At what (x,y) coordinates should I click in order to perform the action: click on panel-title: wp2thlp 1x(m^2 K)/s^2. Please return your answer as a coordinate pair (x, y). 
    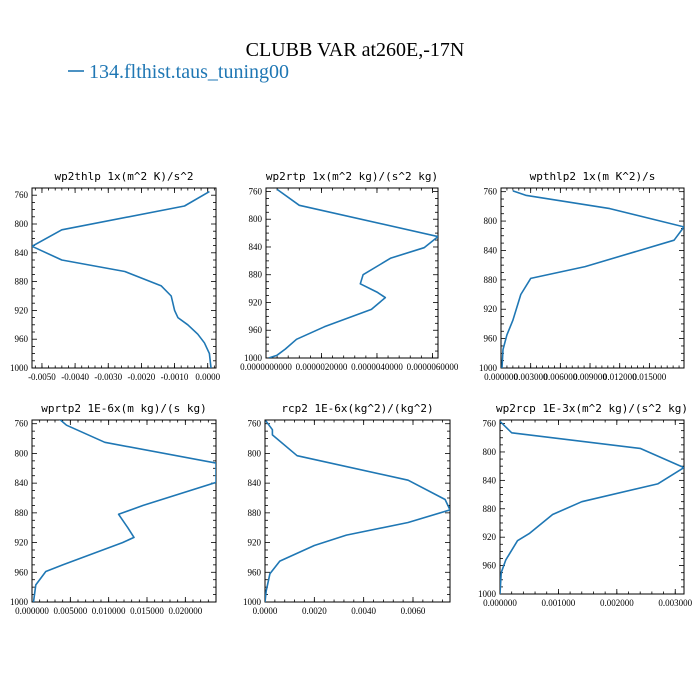
    Looking at the image, I should click on (123, 176).